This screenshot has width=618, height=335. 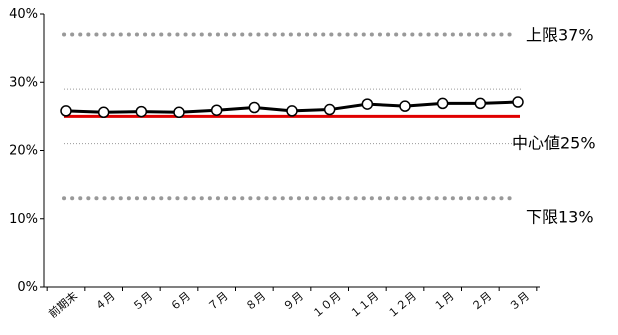 What do you see at coordinates (23, 82) in the screenshot?
I see `y-tick-label: 30%` at bounding box center [23, 82].